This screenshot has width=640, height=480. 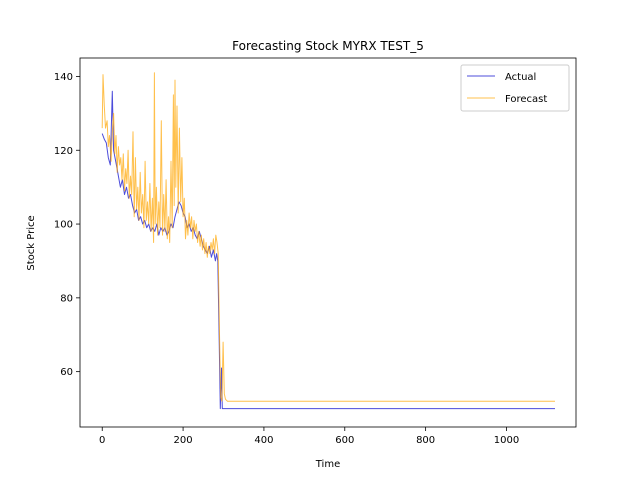 I want to click on x-tick-label: 0, so click(x=102, y=440).